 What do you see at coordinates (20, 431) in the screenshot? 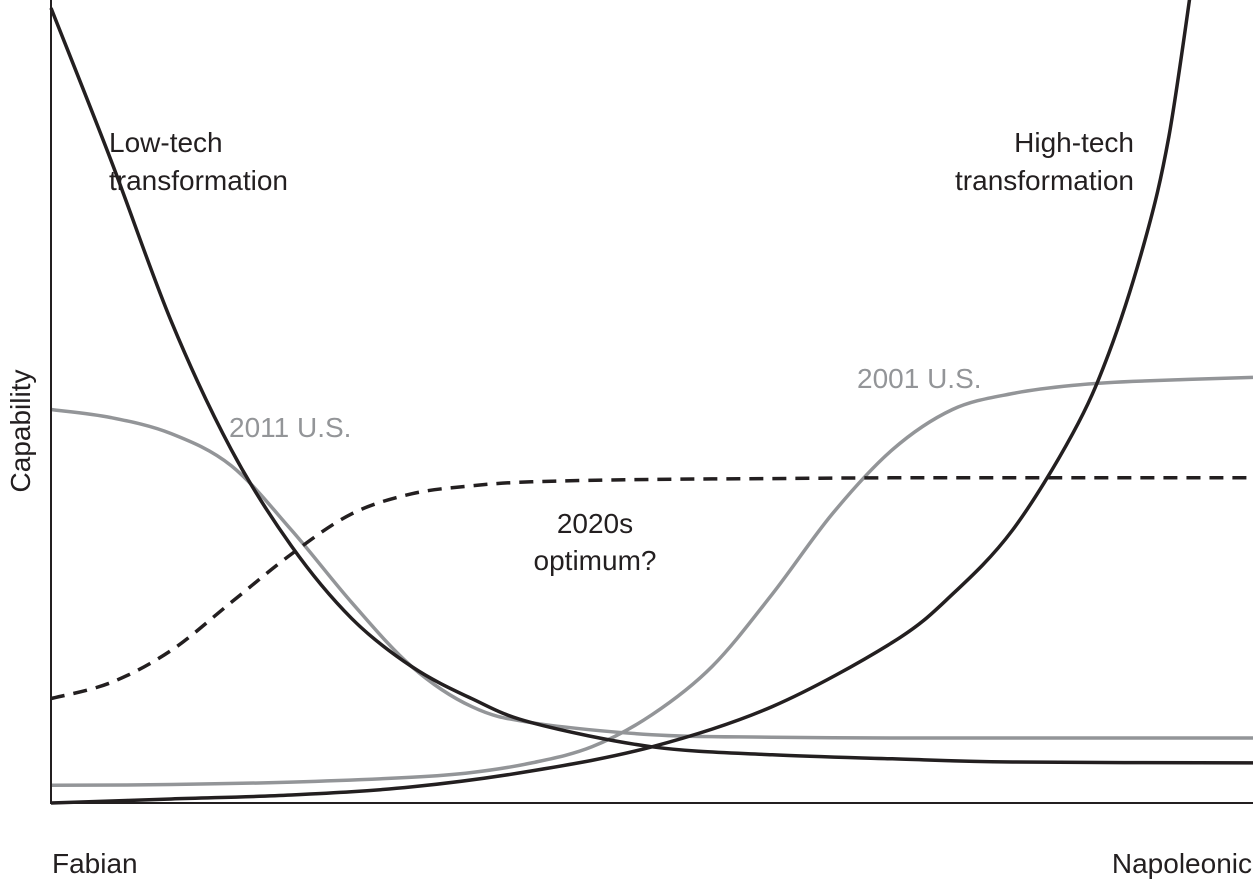
I see `y-axis-label: Capability` at bounding box center [20, 431].